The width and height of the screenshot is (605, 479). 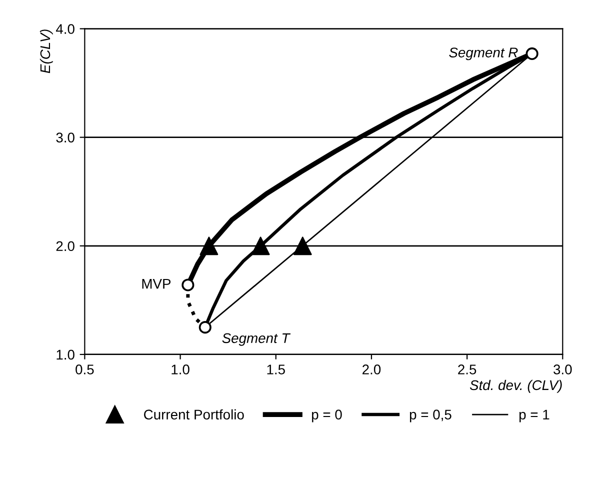 I want to click on legend-label: p = 0, so click(x=327, y=416).